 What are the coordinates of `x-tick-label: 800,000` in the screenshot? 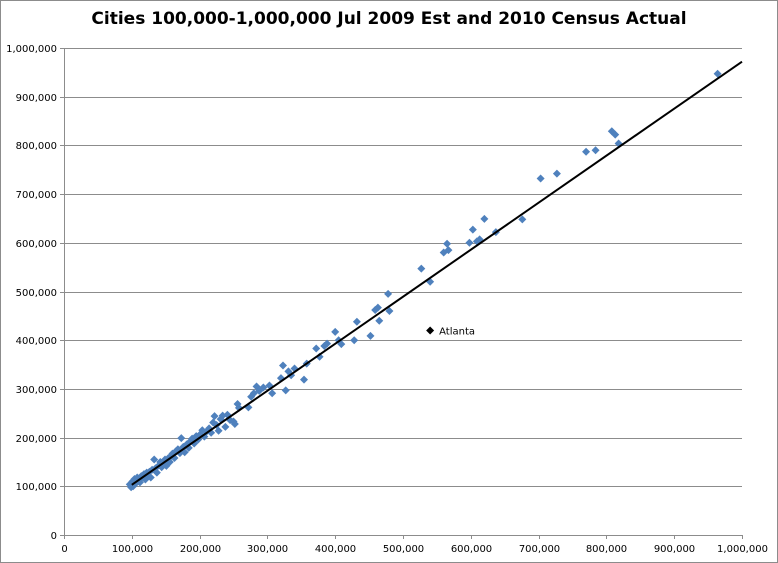 It's located at (606, 549).